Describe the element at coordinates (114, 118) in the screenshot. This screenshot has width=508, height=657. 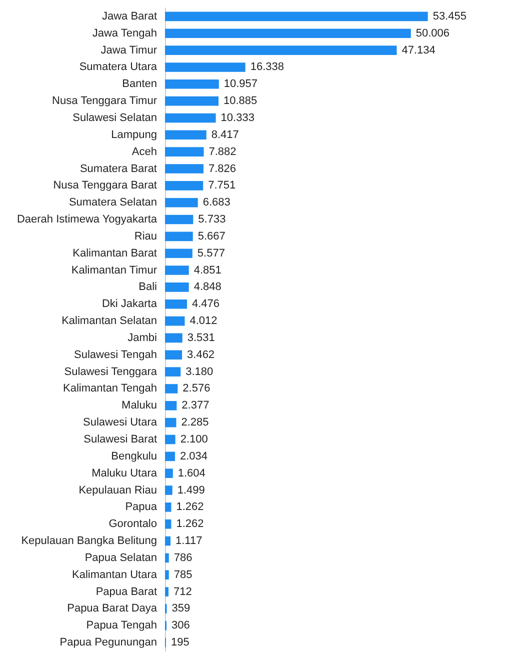
I see `y-tick-label: Sulawesi Selatan` at that location.